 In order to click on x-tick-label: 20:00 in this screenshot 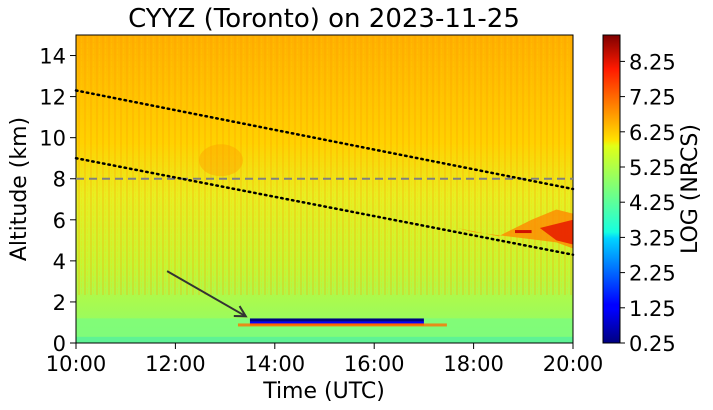, I will do `click(573, 364)`.